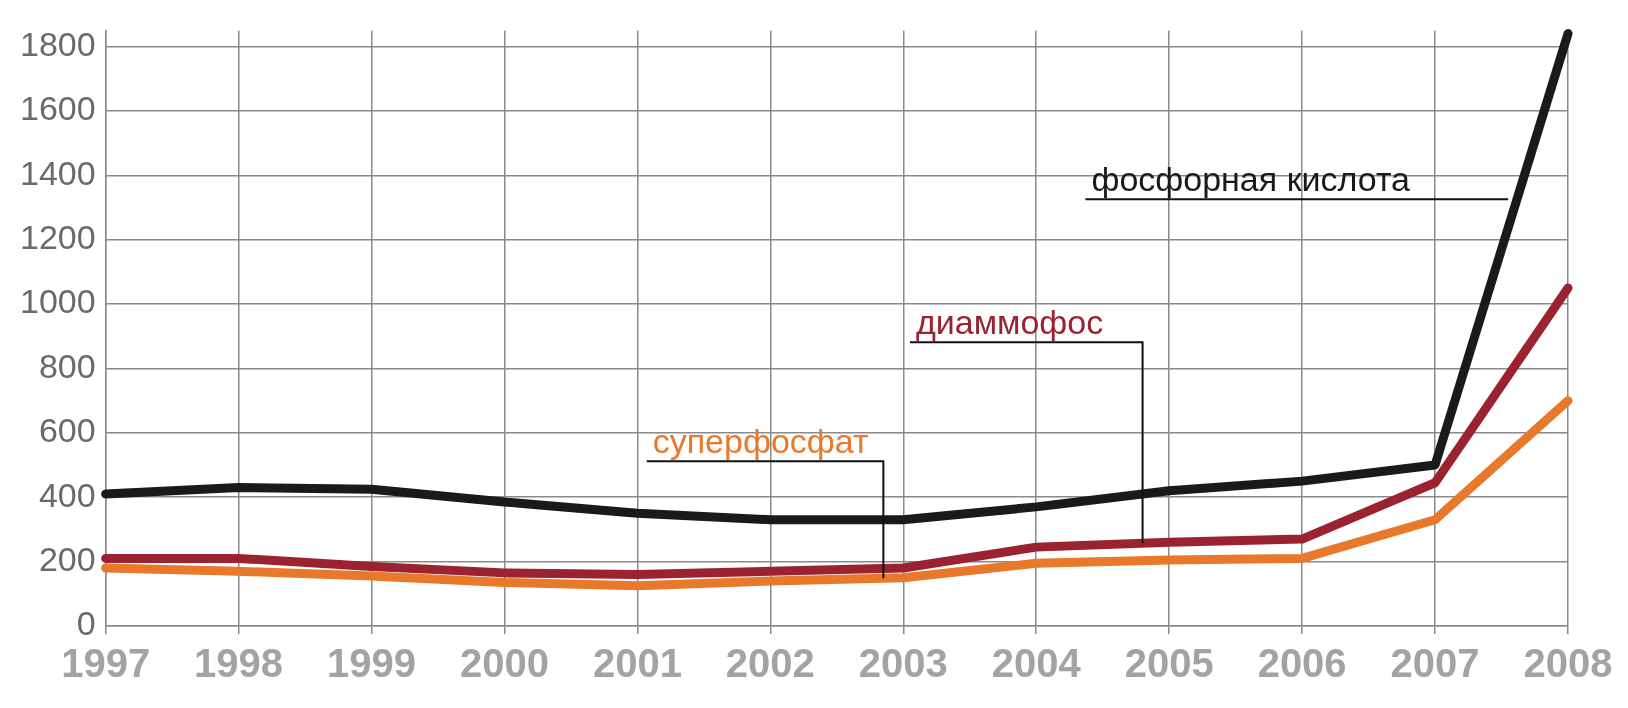 This screenshot has width=1628, height=708. I want to click on x-tick-label: 1998, so click(239, 663).